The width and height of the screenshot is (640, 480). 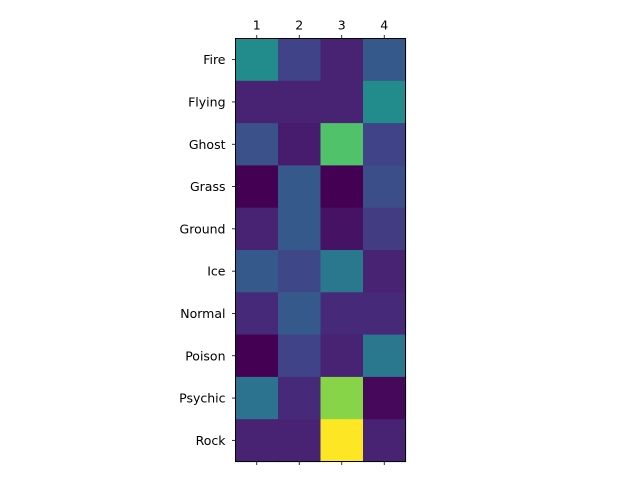 I want to click on y-tick-label-ice: Ice, so click(x=216, y=271).